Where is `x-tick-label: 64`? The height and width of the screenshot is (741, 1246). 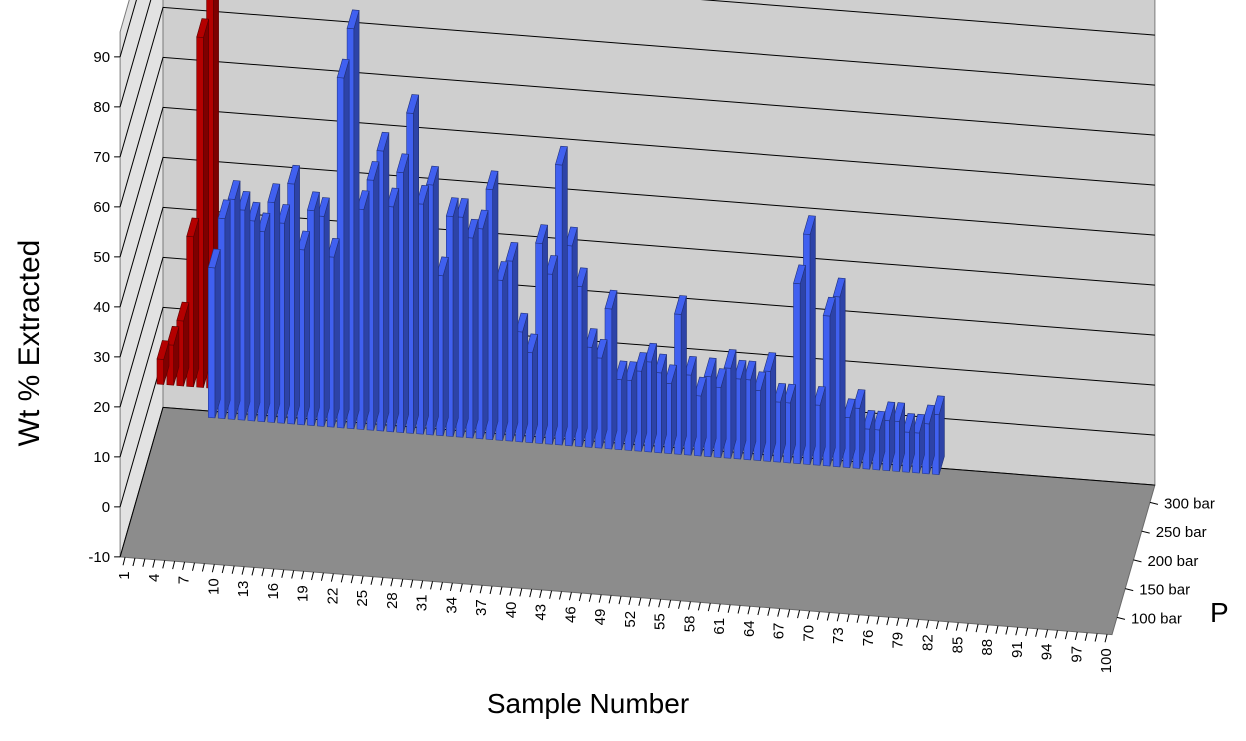 x-tick-label: 64 is located at coordinates (749, 628).